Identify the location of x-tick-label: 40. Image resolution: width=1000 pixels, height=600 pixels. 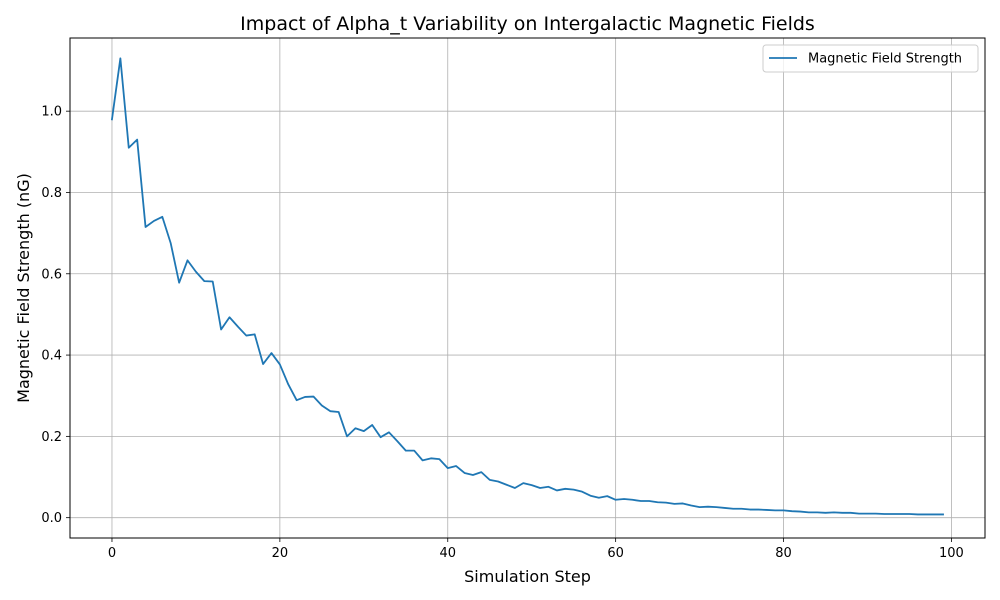
(447, 553).